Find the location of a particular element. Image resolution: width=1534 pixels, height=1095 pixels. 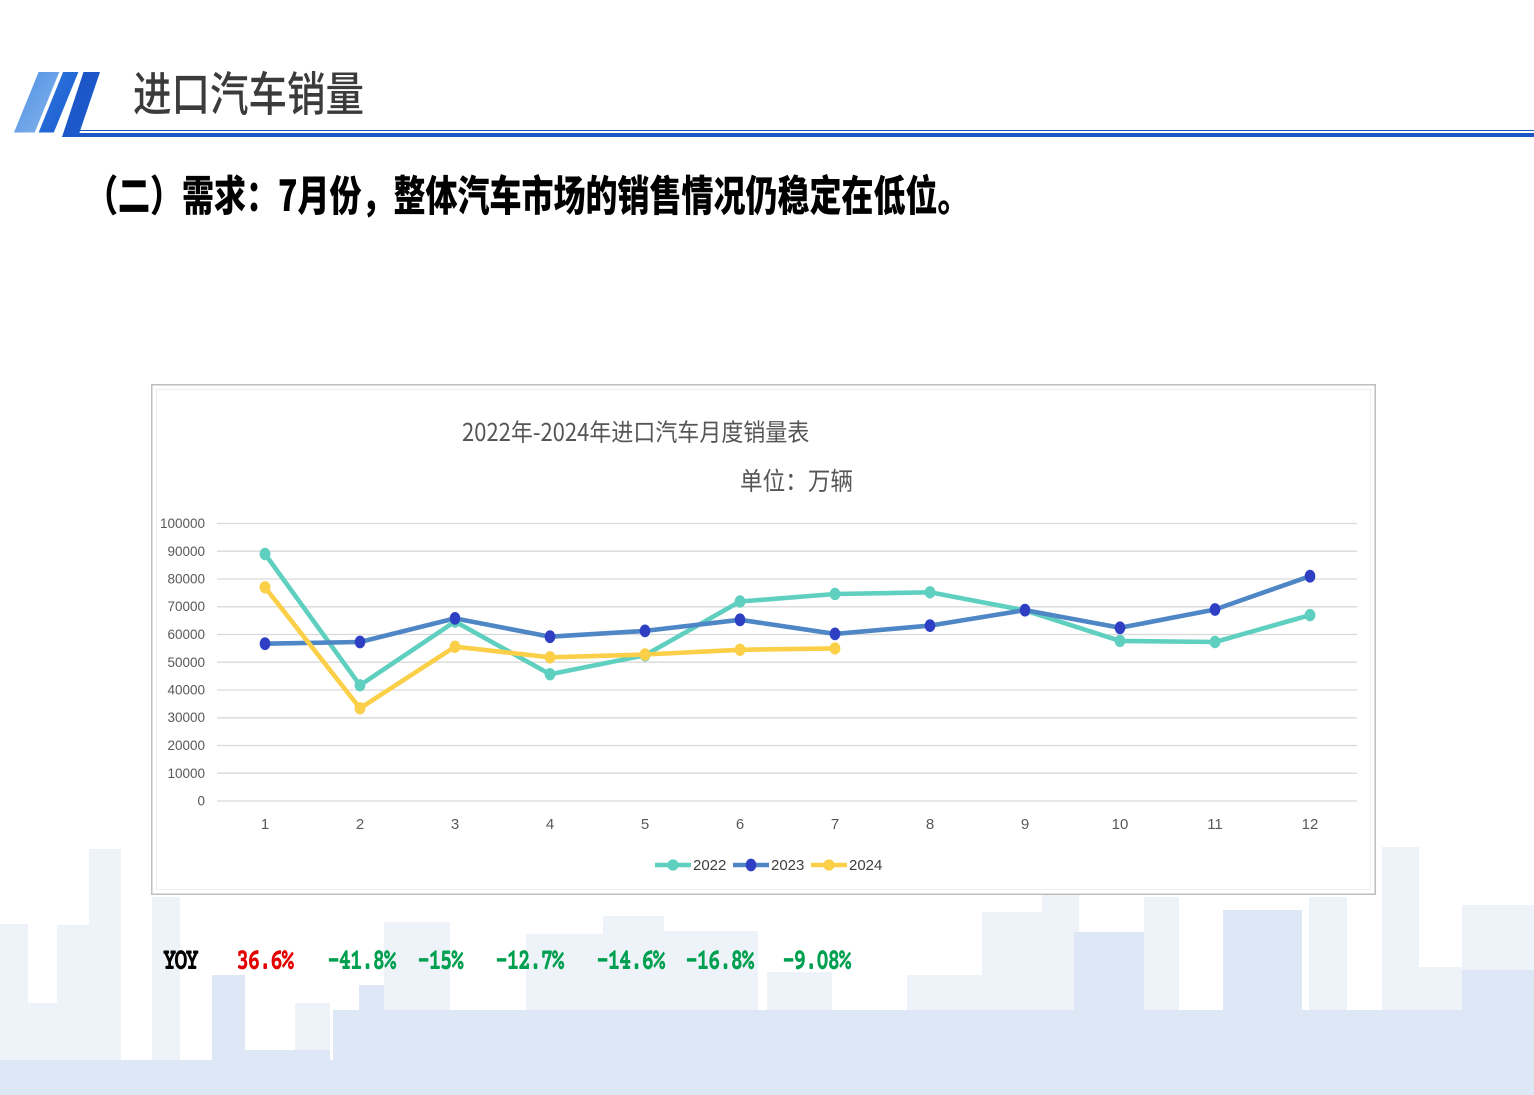

svg-text: 30000 is located at coordinates (186, 717).